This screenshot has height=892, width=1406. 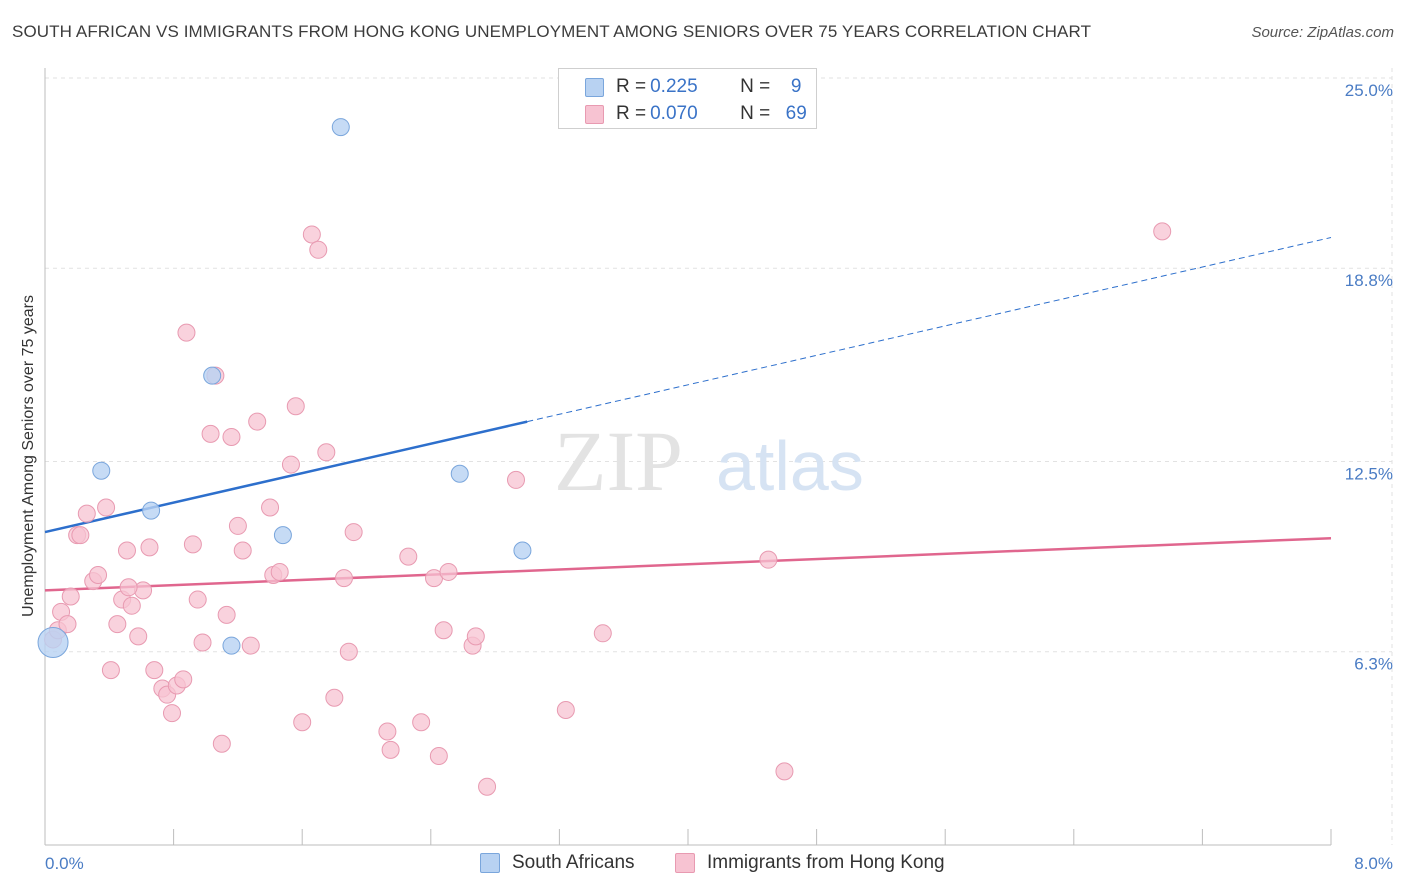 What do you see at coordinates (618, 461) in the screenshot?
I see `watermark-zip: ZIP` at bounding box center [618, 461].